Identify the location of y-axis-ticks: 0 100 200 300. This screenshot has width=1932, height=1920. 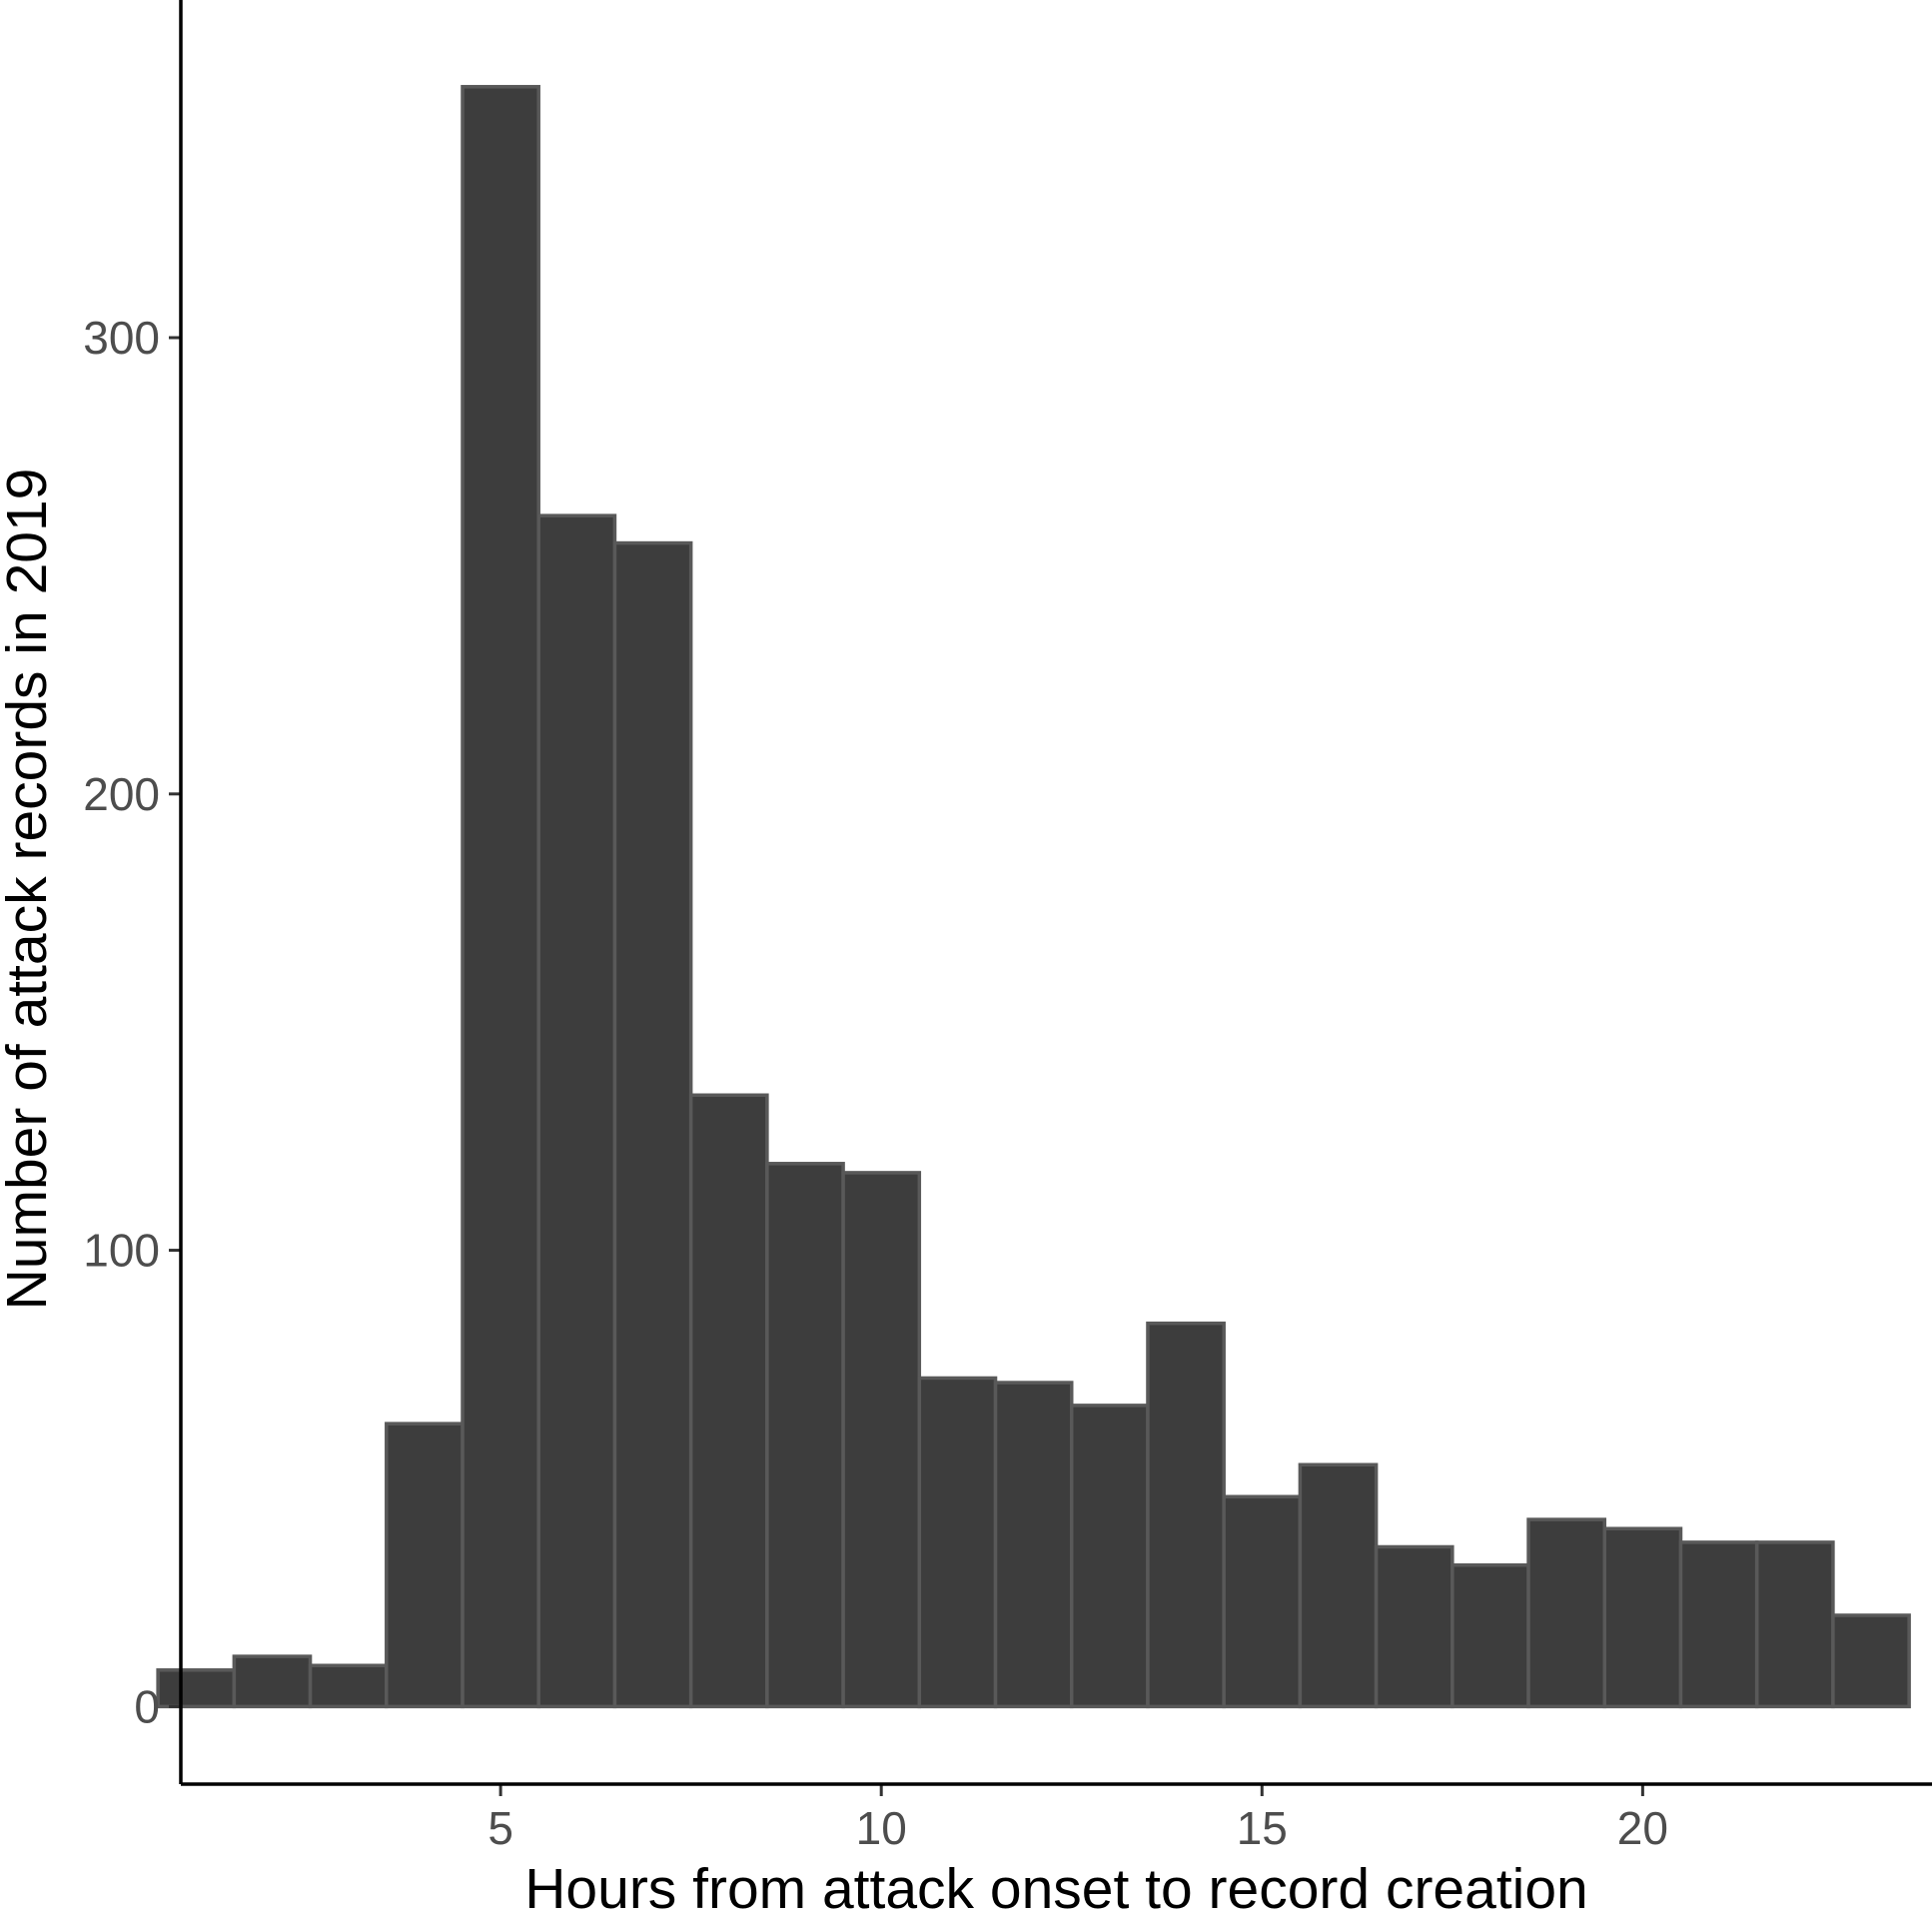
(132, 1022).